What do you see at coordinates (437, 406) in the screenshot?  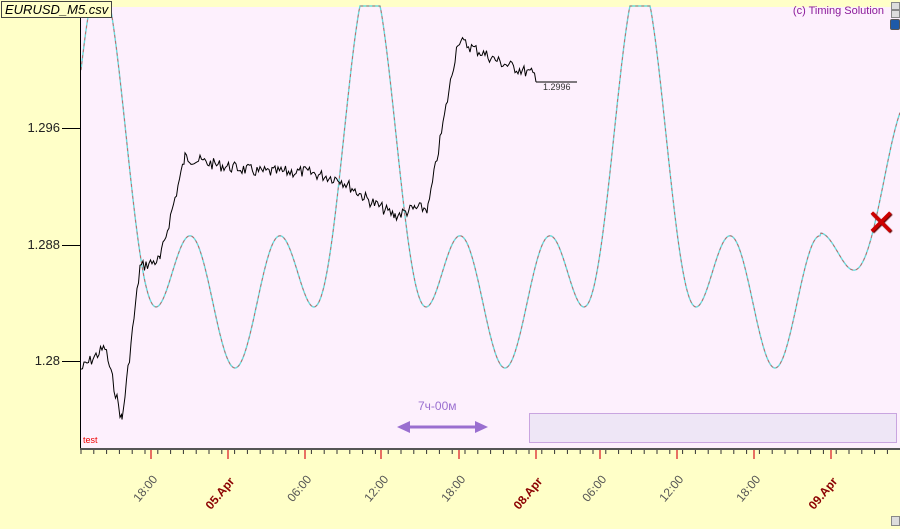 I see `duration-label: 7ч-00м` at bounding box center [437, 406].